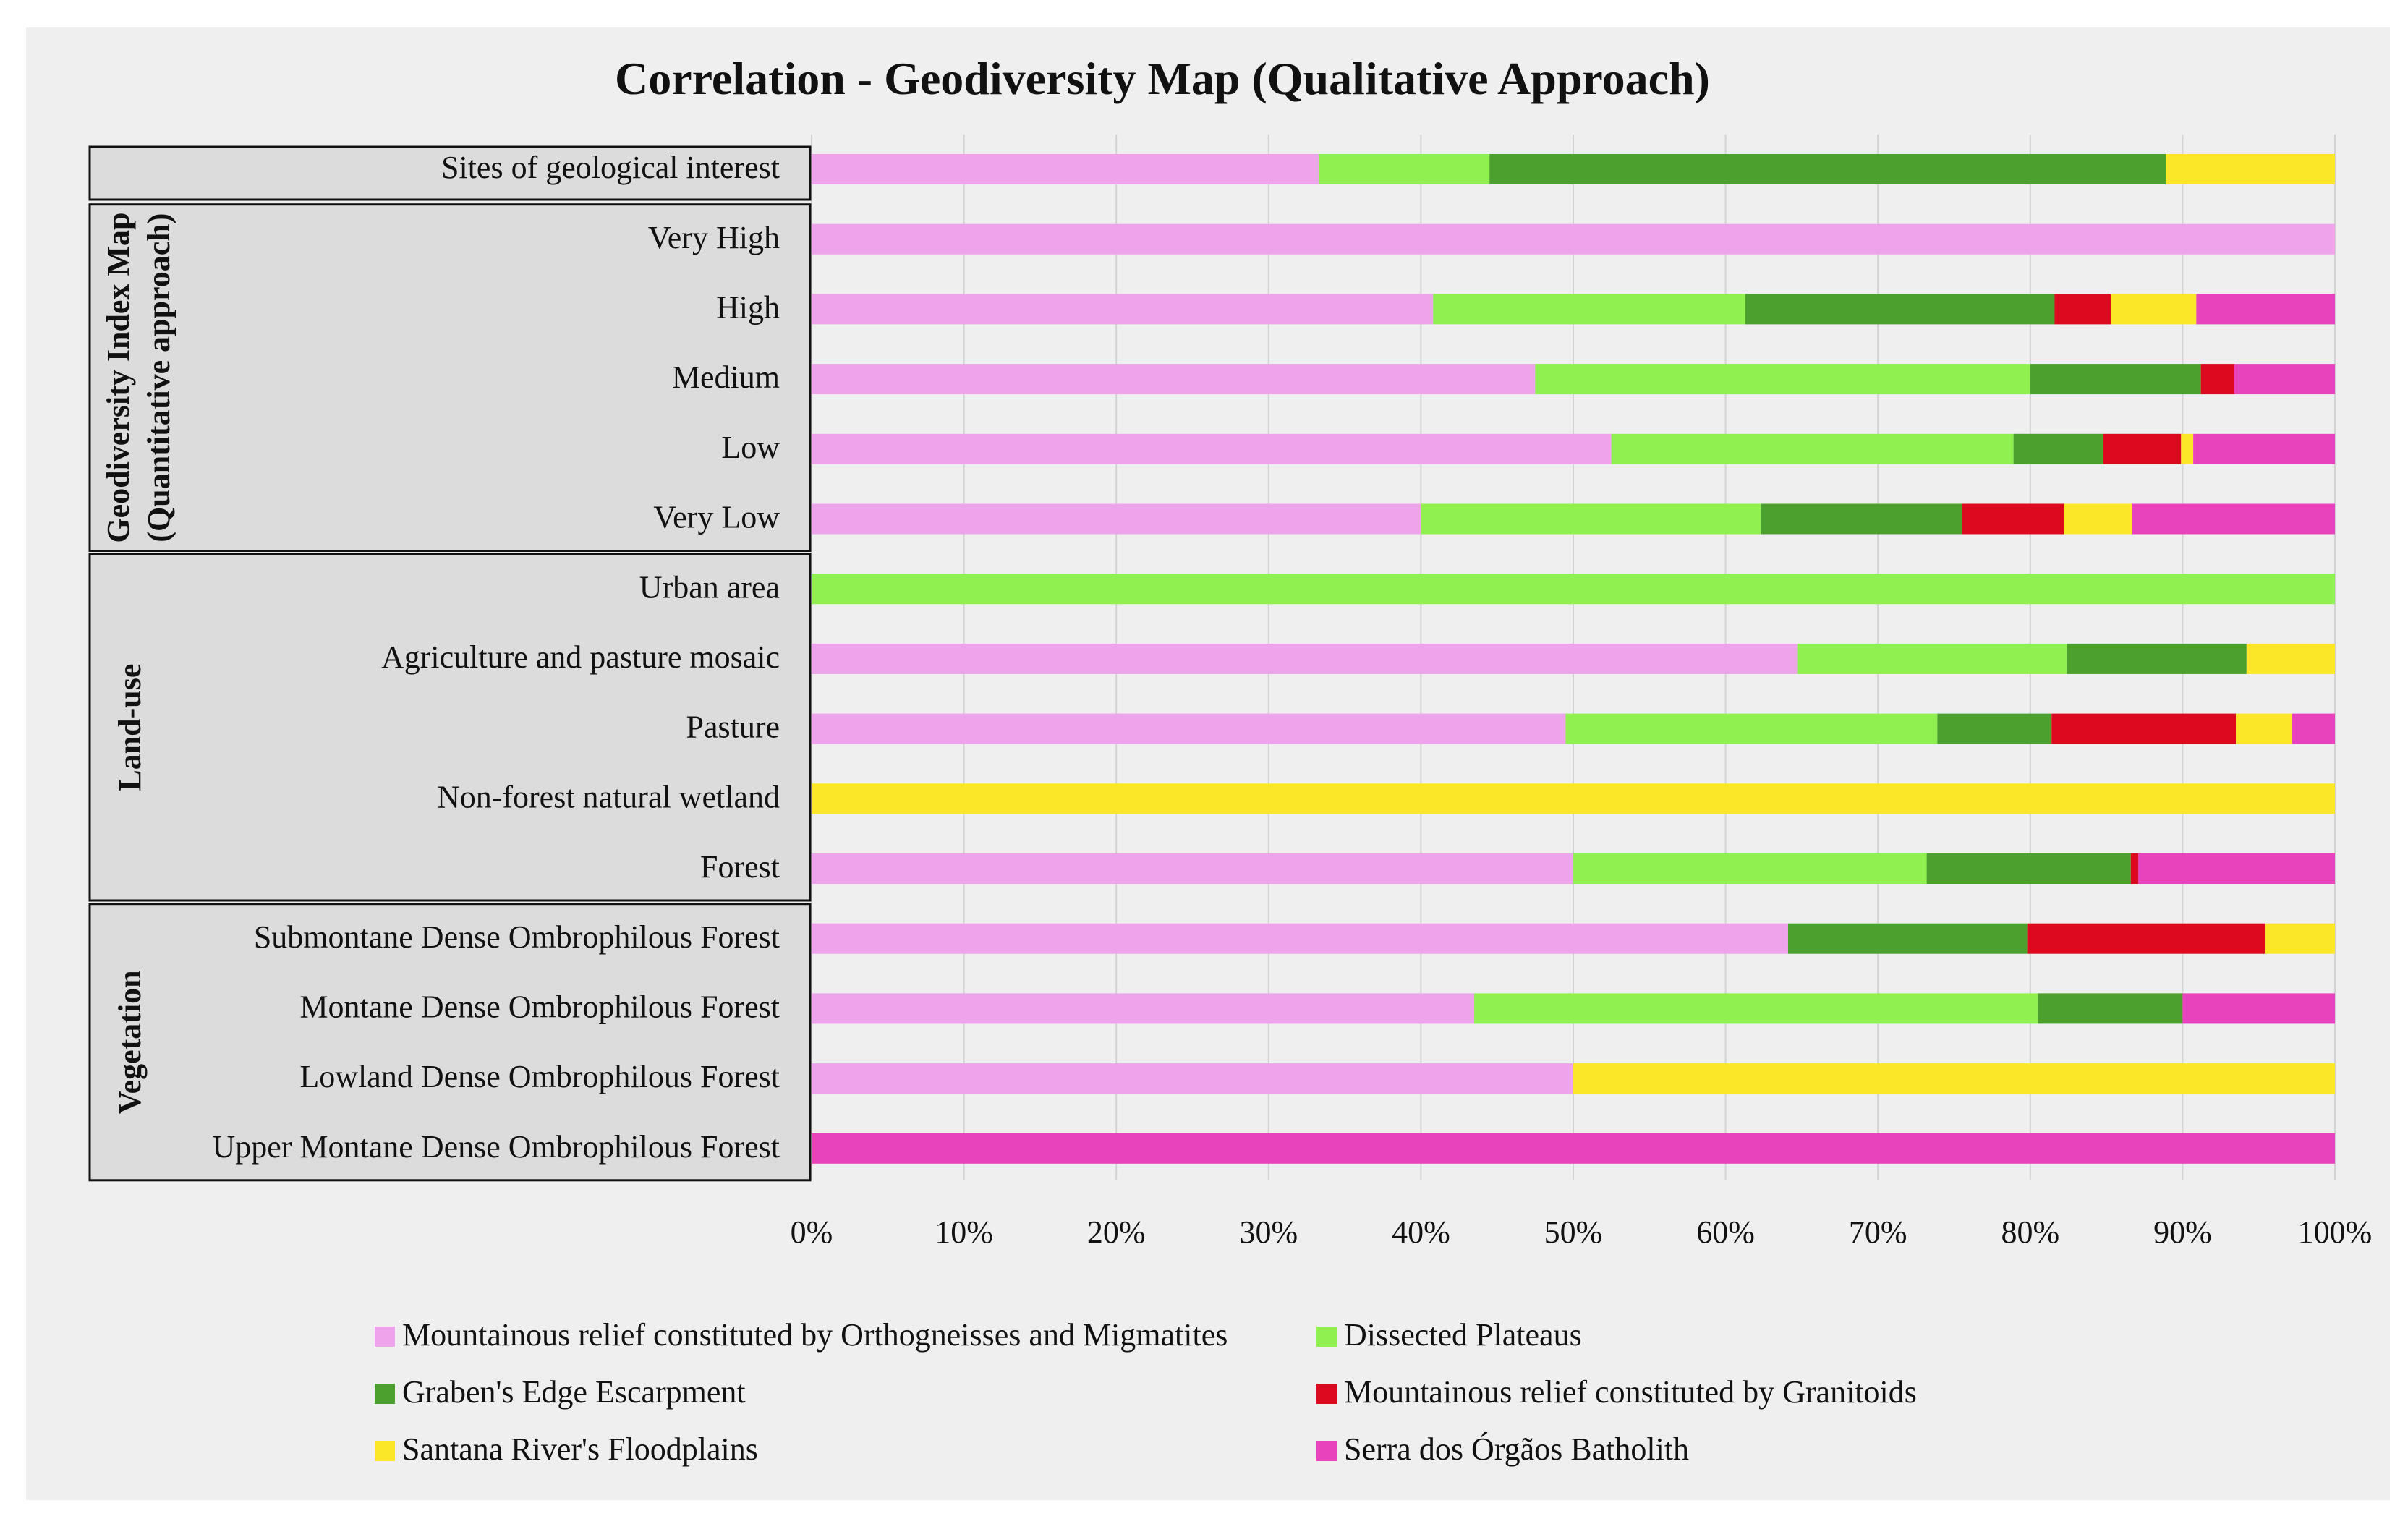 Image resolution: width=2408 pixels, height=1537 pixels. Describe the element at coordinates (733, 727) in the screenshot. I see `category-label: Pasture` at that location.